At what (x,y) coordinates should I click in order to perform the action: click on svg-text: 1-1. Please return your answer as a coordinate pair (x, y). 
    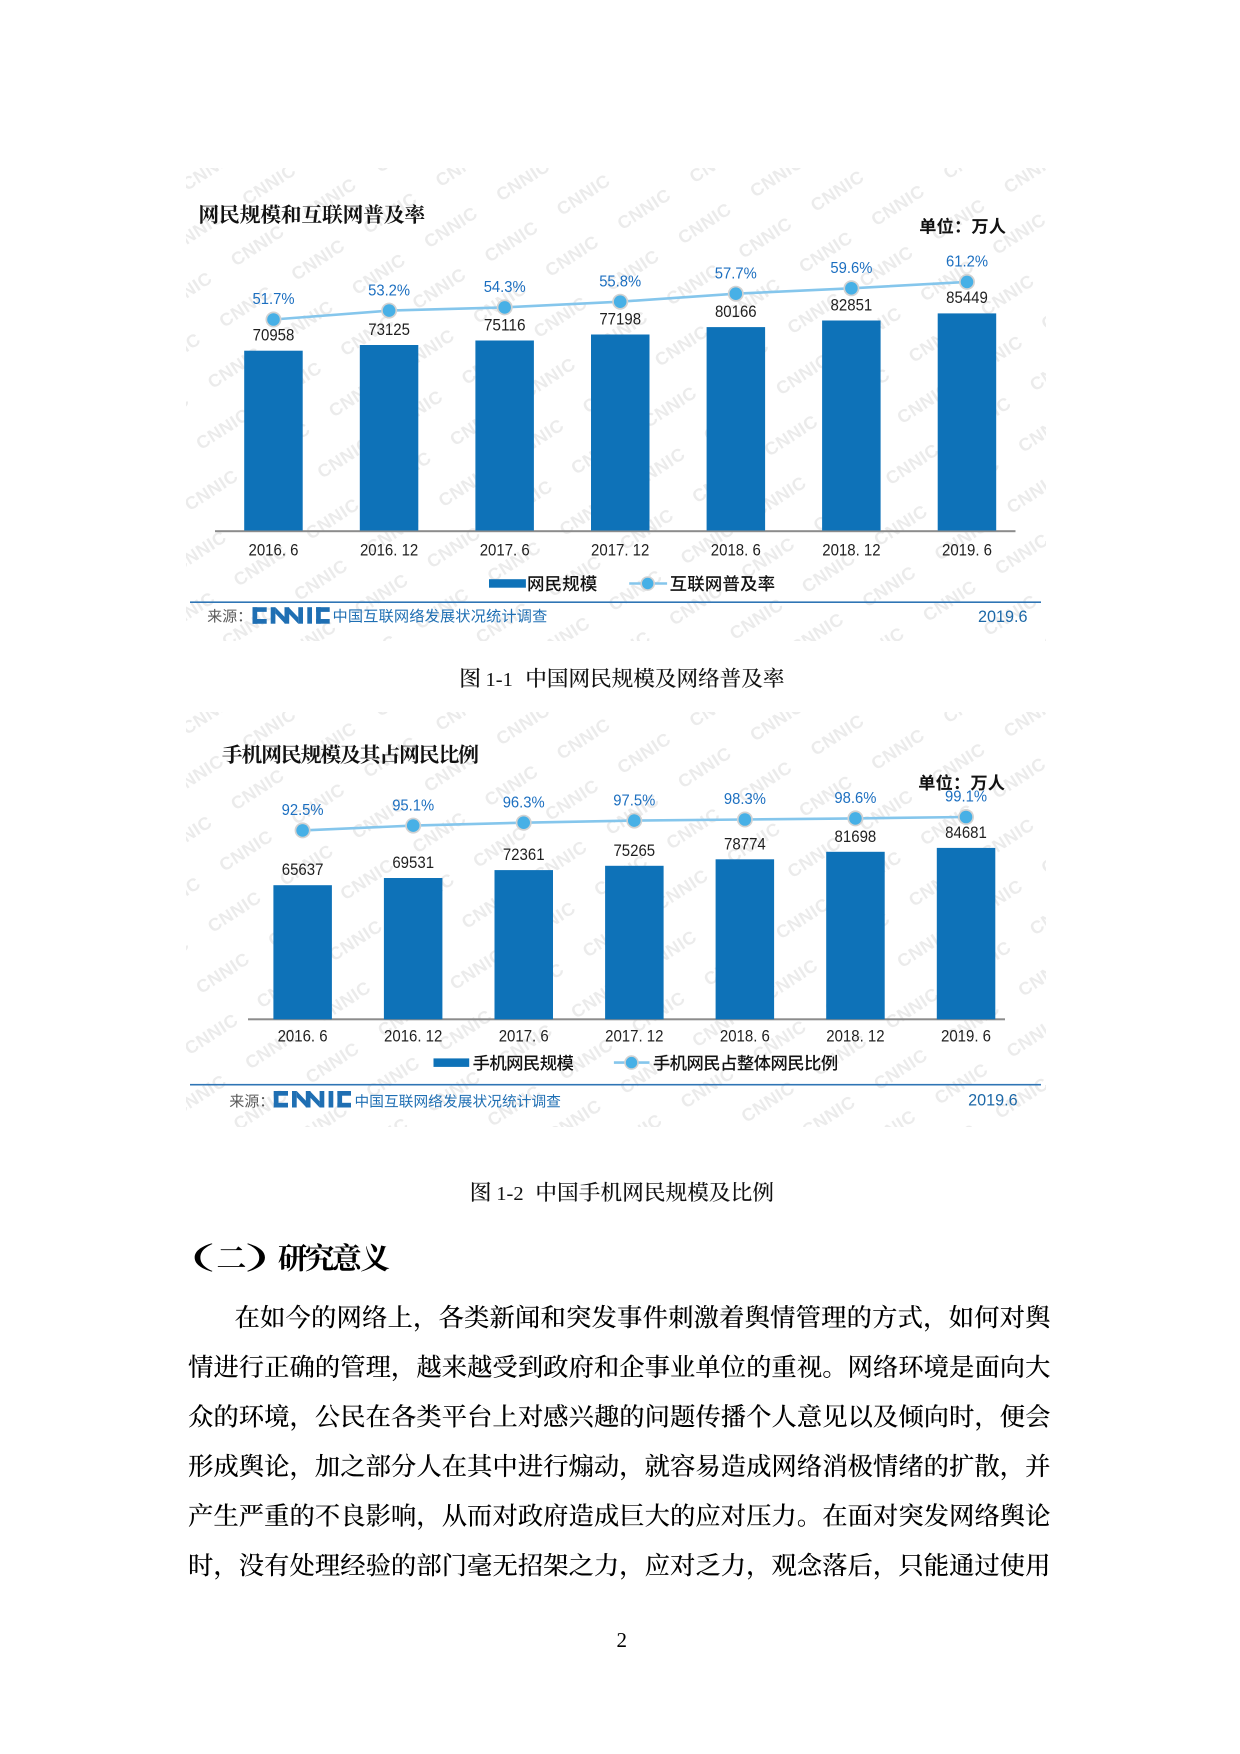
    Looking at the image, I should click on (499, 680).